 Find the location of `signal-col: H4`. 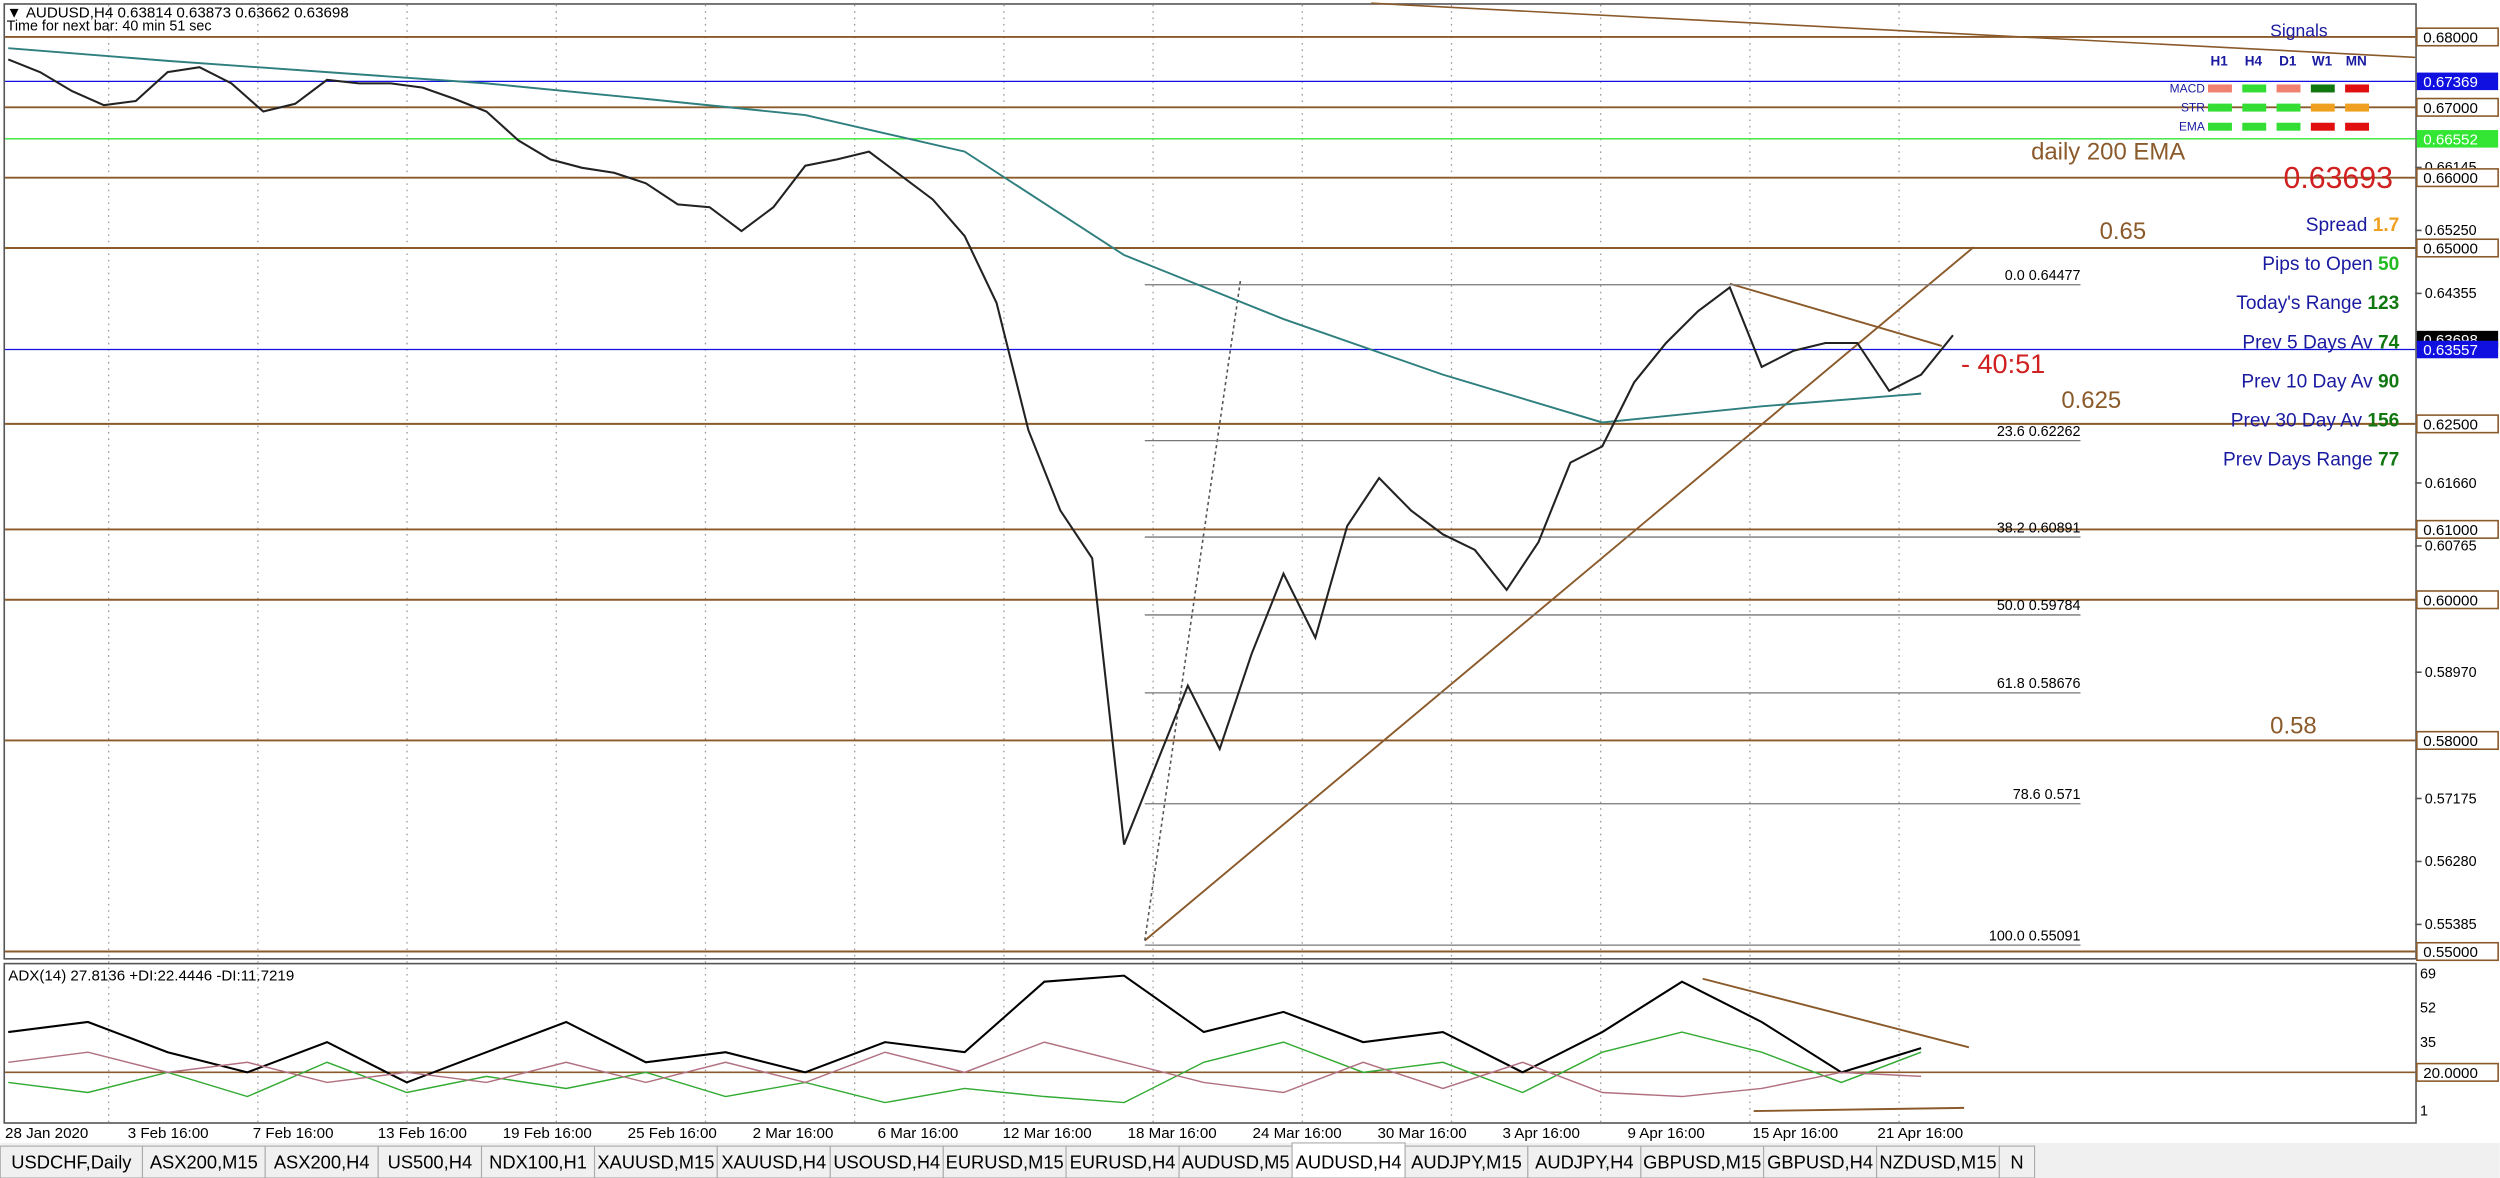

signal-col: H4 is located at coordinates (2254, 60).